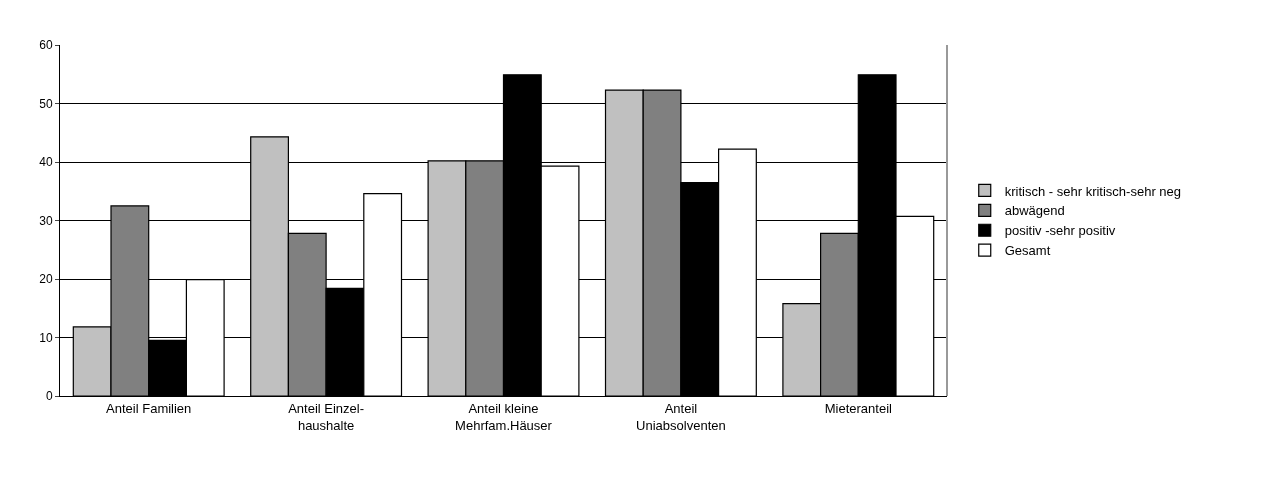 Image resolution: width=1277 pixels, height=486 pixels. What do you see at coordinates (46, 337) in the screenshot?
I see `y-tick-label: 10` at bounding box center [46, 337].